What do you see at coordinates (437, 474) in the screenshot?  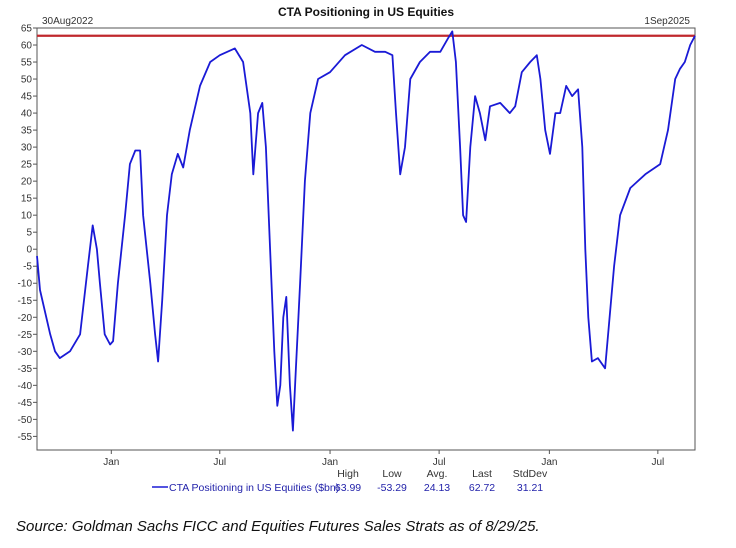 I see `stat-header: Avg.` at bounding box center [437, 474].